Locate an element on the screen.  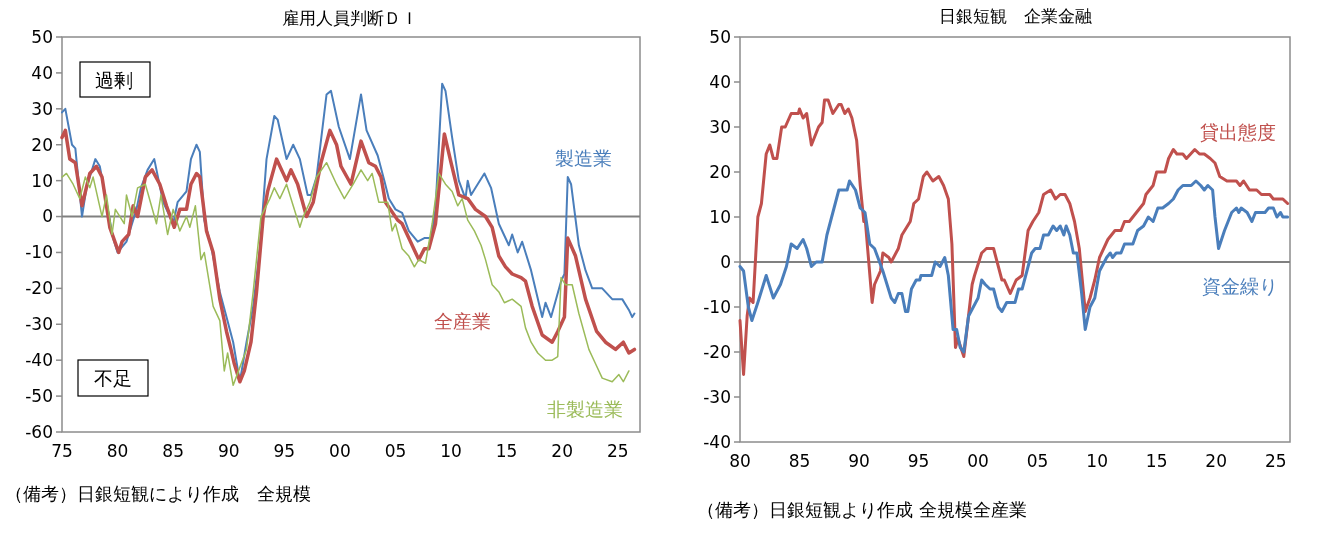
series-label: 製造業 is located at coordinates (583, 158).